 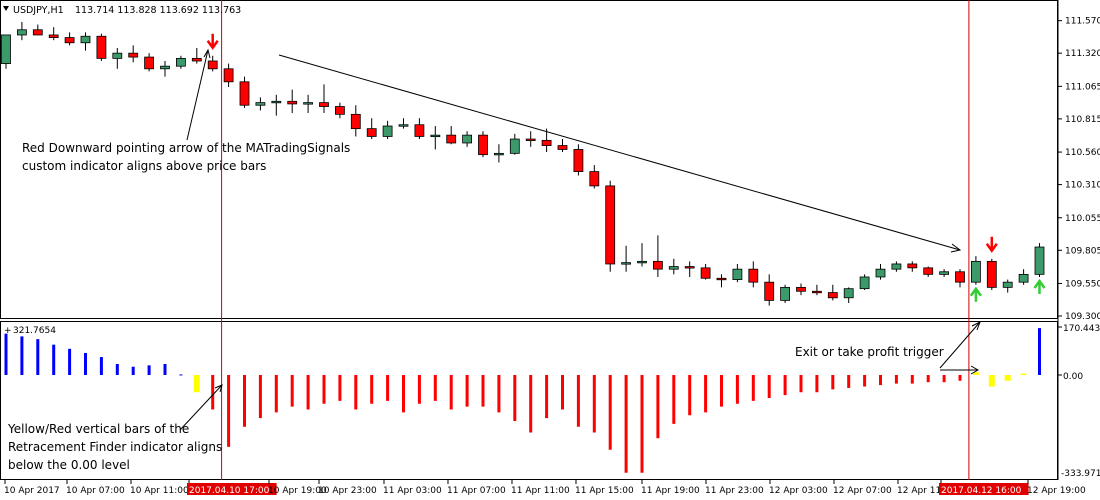 What do you see at coordinates (69, 465) in the screenshot?
I see `svg-text: below the 0.00 level` at bounding box center [69, 465].